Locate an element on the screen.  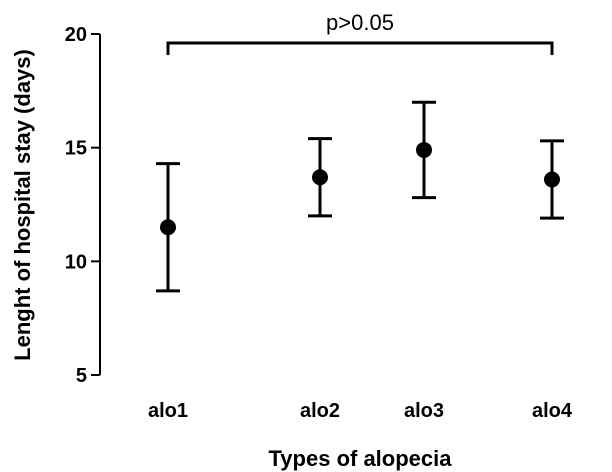
y-tick-label: 5 is located at coordinates (81, 376).